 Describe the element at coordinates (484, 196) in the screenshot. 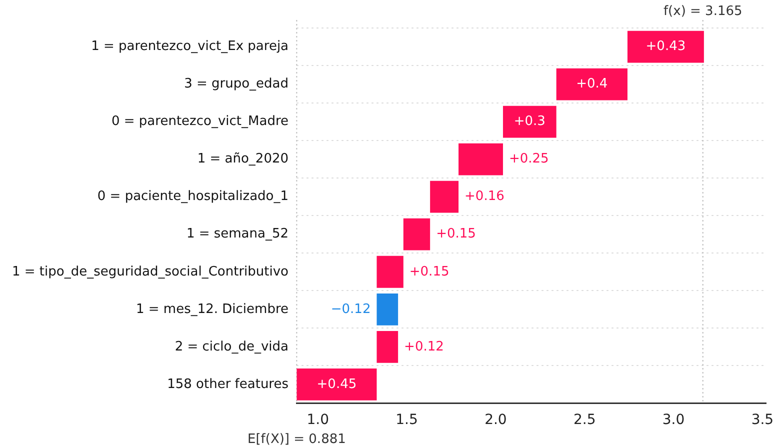

I see `data-label: +0.16` at that location.